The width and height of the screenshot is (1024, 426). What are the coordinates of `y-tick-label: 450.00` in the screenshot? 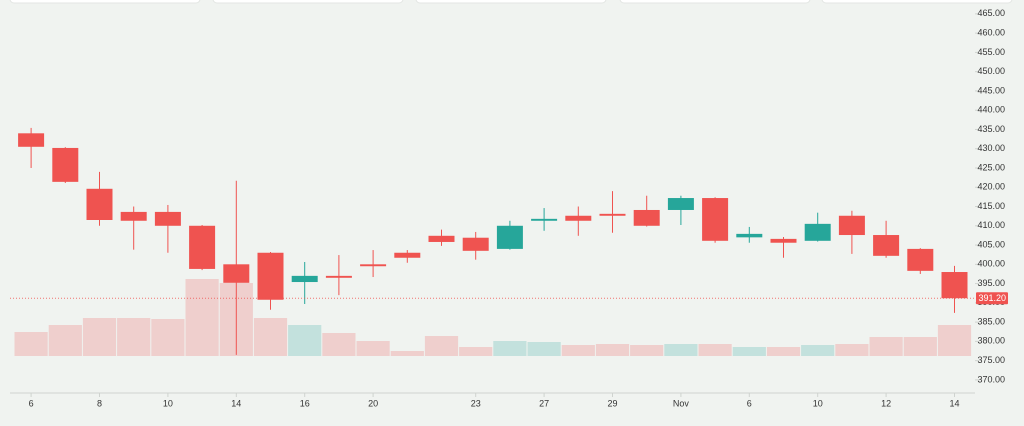 It's located at (991, 71).